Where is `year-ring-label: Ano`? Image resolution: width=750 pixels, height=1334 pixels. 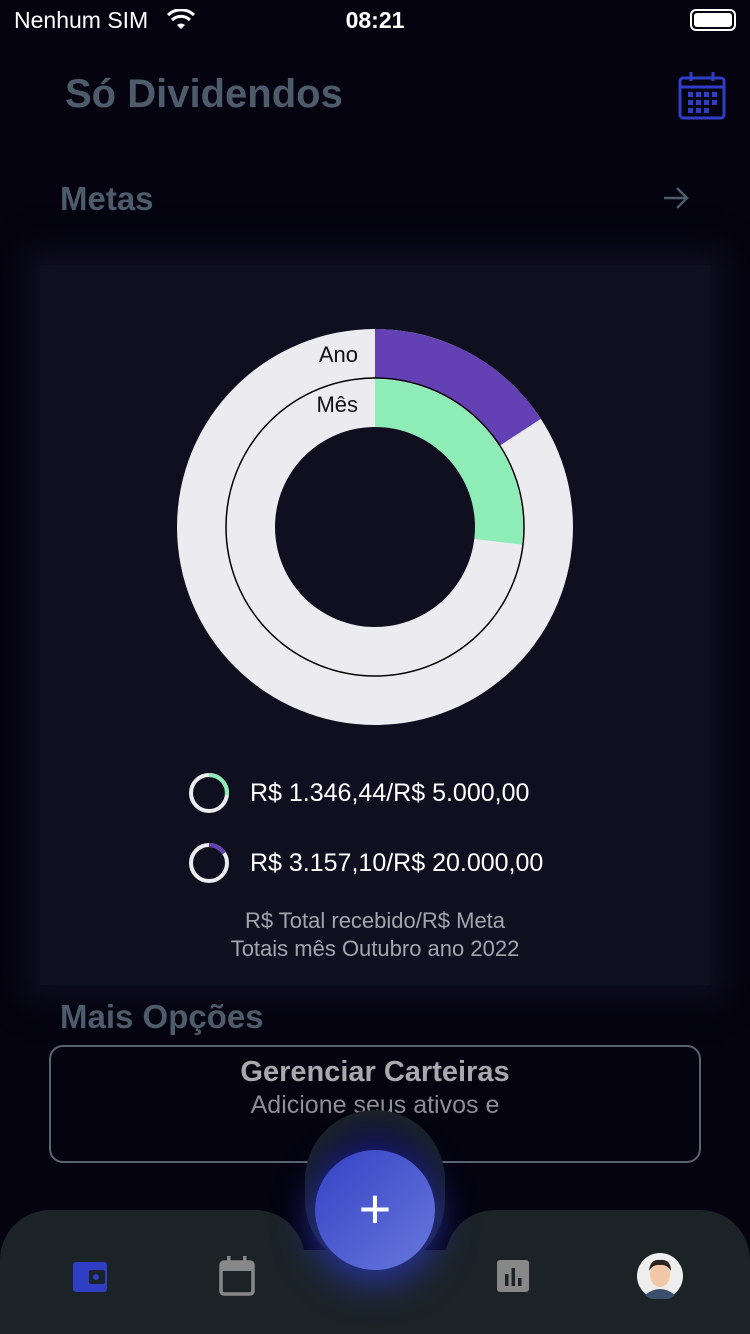 year-ring-label: Ano is located at coordinates (338, 354).